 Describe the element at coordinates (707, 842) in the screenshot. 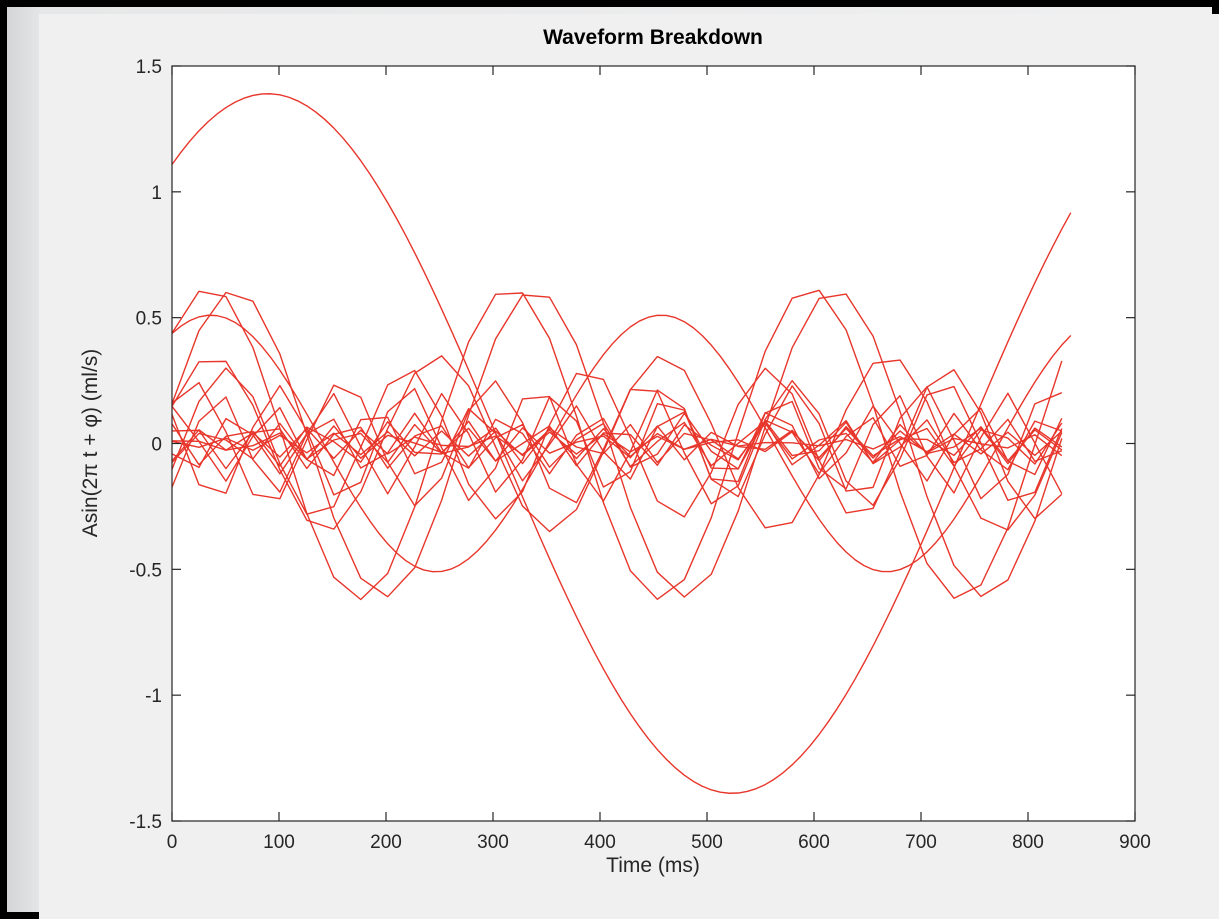

I see `x-tick-label: 500` at that location.